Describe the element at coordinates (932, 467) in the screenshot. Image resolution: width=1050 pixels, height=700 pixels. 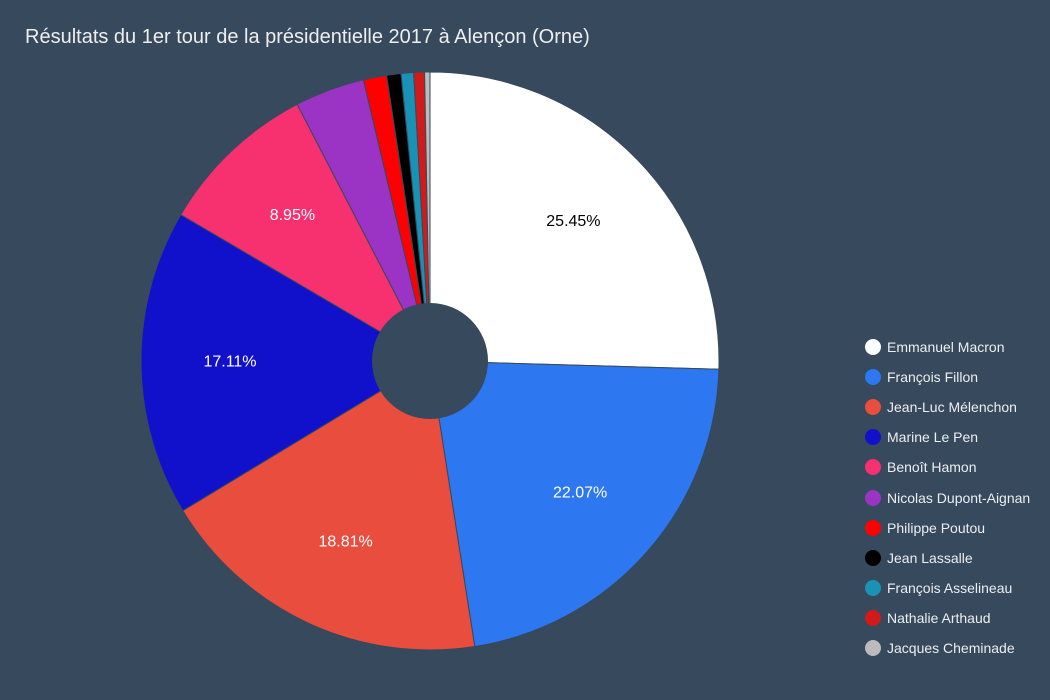
I see `legend-label: Benoît Hamon` at that location.